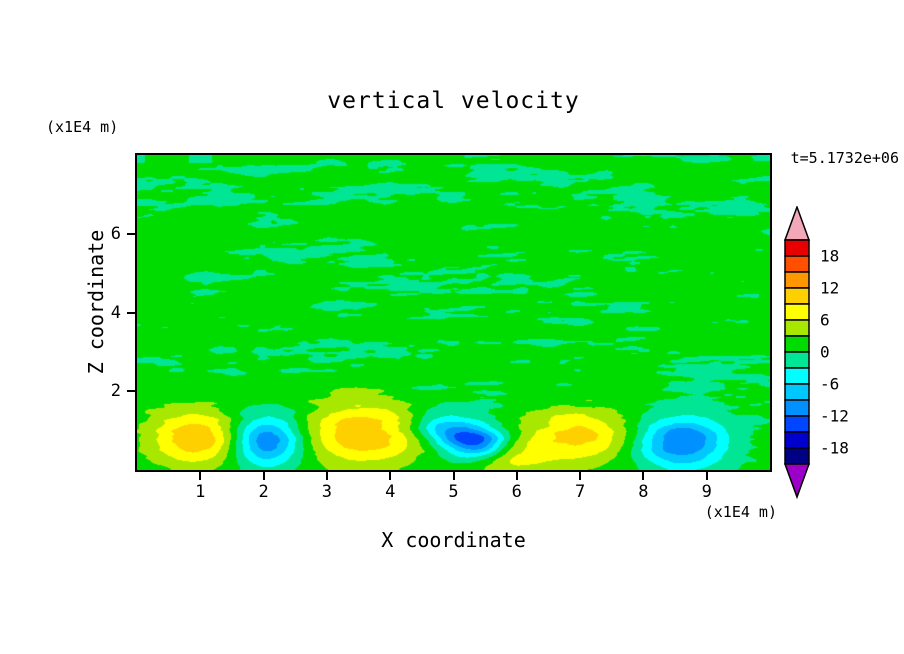 Image resolution: width=904 pixels, height=654 pixels. I want to click on x-tick-label: 3, so click(327, 492).